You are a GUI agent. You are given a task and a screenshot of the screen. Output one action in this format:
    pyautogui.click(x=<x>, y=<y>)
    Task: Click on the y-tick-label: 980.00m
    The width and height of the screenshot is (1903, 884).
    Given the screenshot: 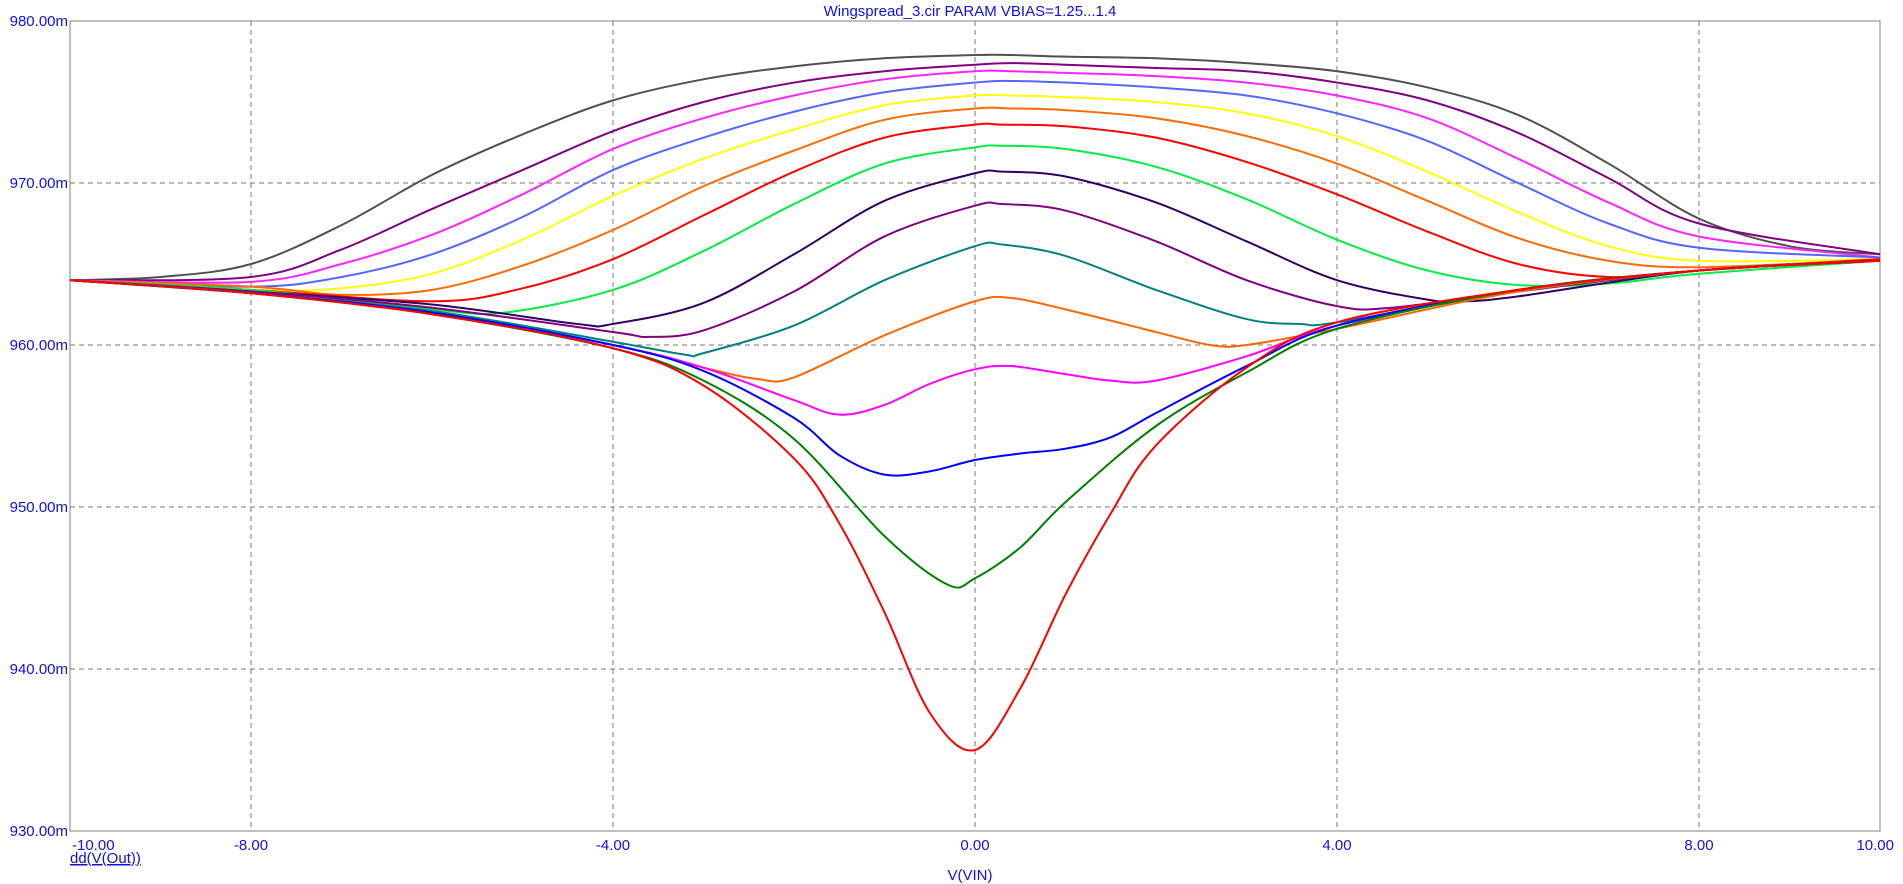 What is the action you would take?
    pyautogui.click(x=39, y=21)
    